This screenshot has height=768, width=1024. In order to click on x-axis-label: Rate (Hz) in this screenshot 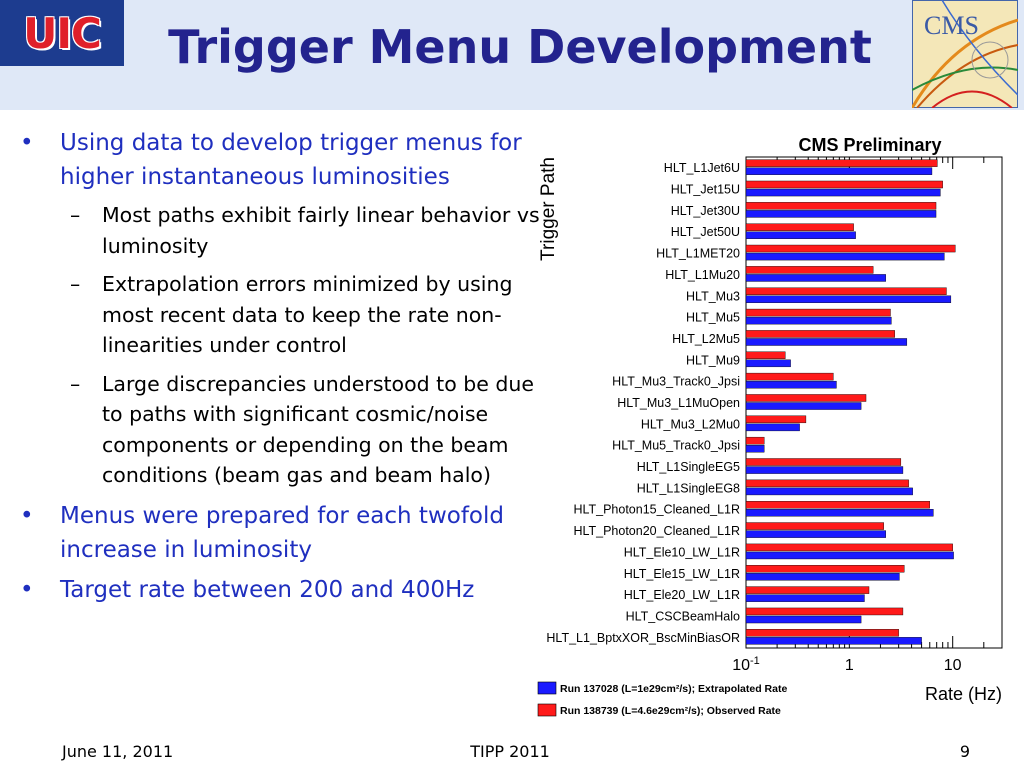, I will do `click(963, 694)`.